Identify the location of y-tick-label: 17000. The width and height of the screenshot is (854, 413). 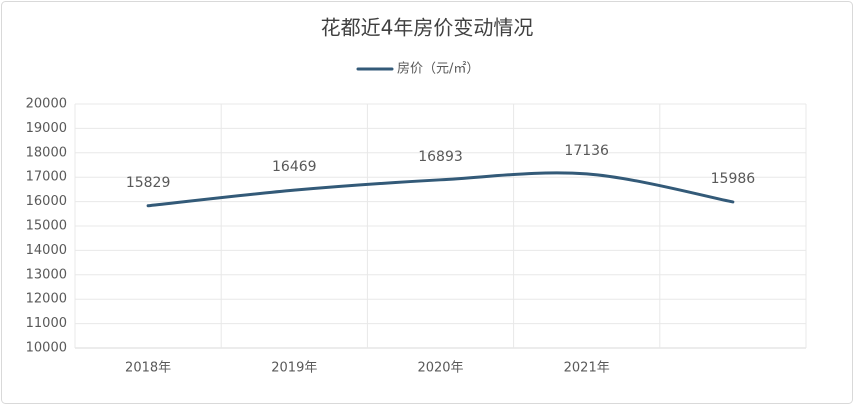
(46, 177).